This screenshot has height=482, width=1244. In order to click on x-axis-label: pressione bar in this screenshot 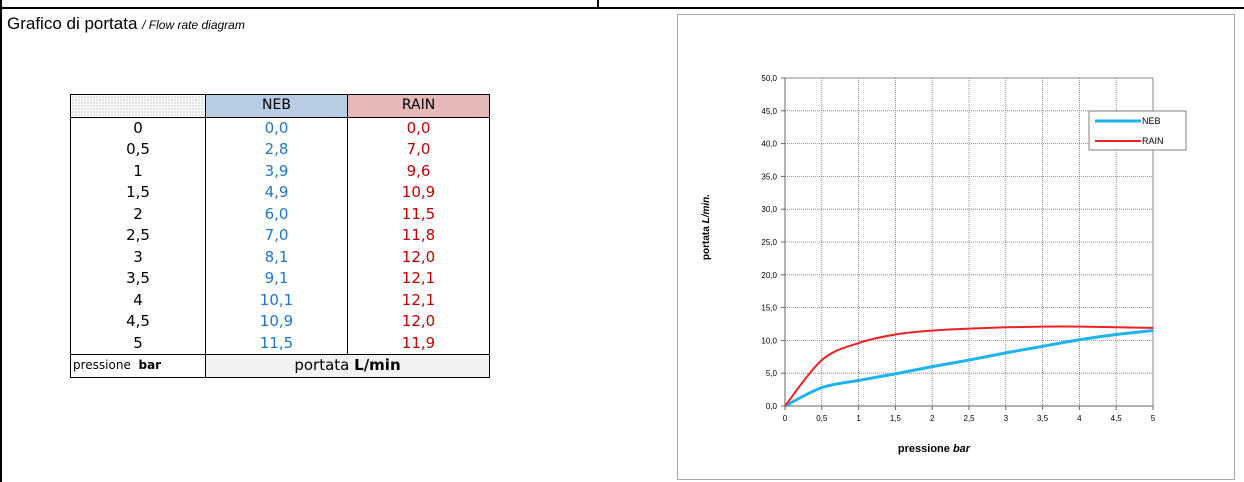, I will do `click(934, 449)`.